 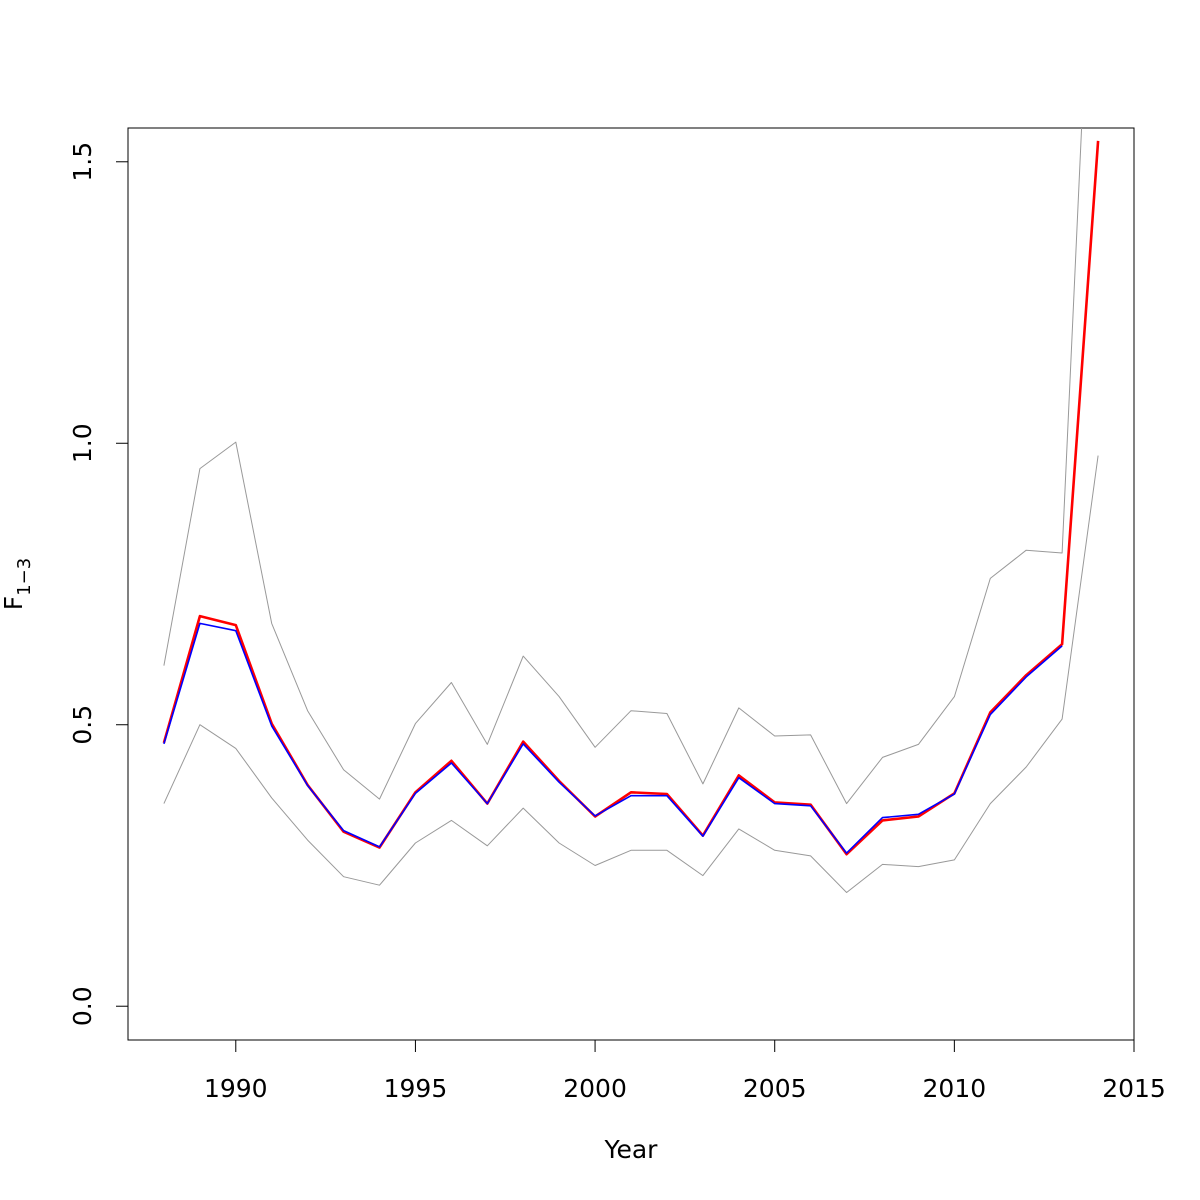 I want to click on y-axis-title: F1−3, so click(x=17, y=584).